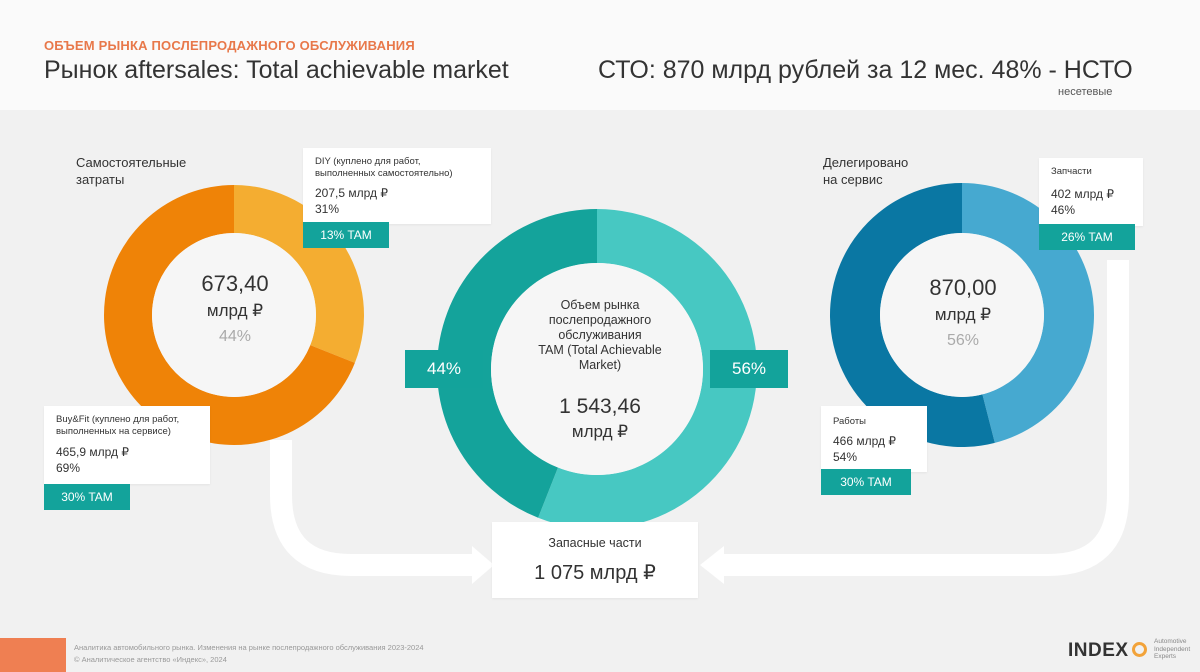 This screenshot has height=672, width=1200. I want to click on center-caption-line2: послепродажного, so click(600, 320).